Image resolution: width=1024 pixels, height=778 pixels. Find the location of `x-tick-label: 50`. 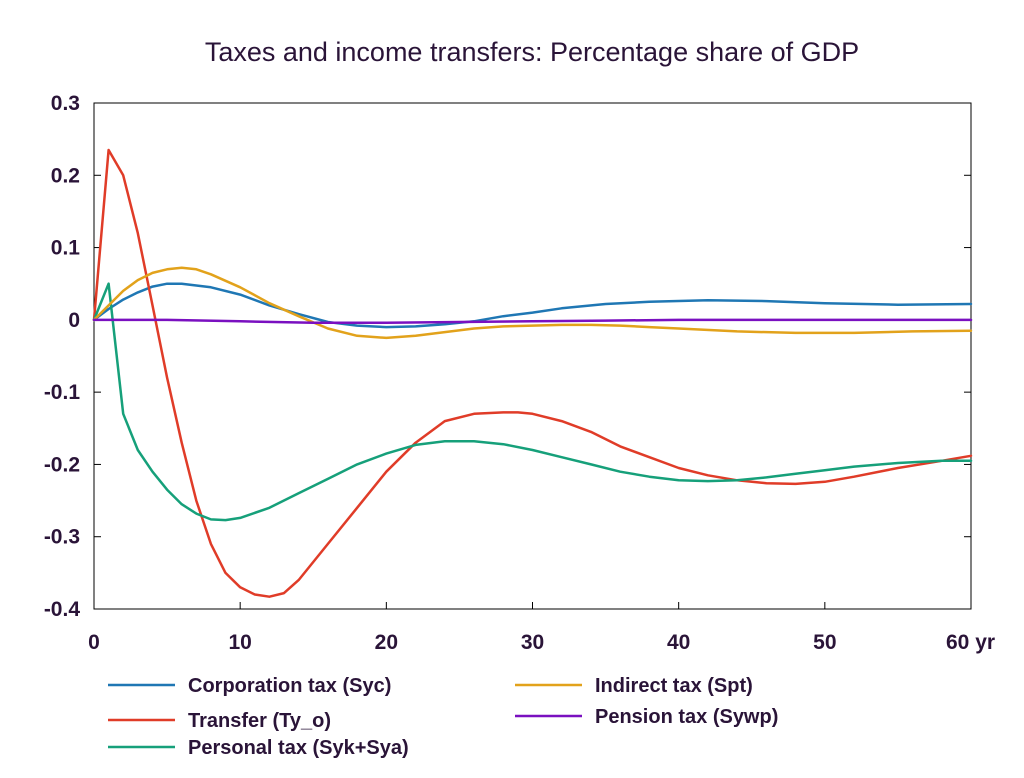

x-tick-label: 50 is located at coordinates (824, 642).